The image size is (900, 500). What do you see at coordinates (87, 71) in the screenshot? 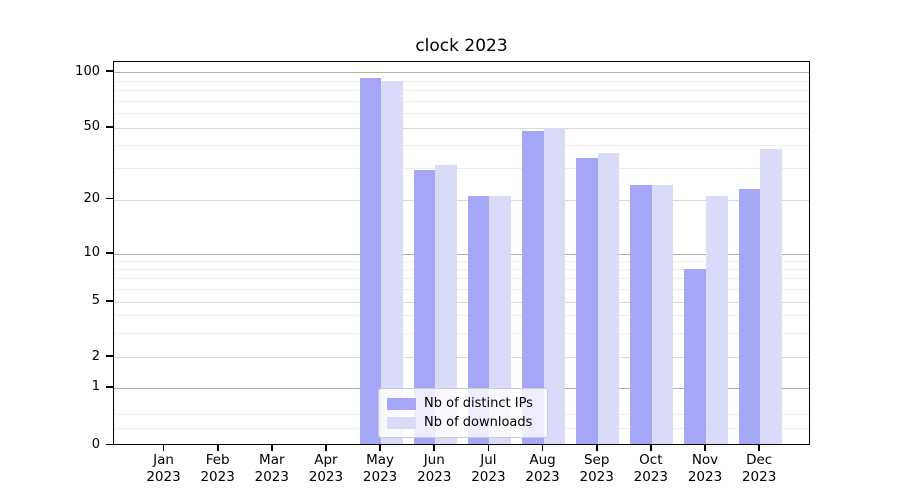
I see `y-tick-label: 100` at bounding box center [87, 71].